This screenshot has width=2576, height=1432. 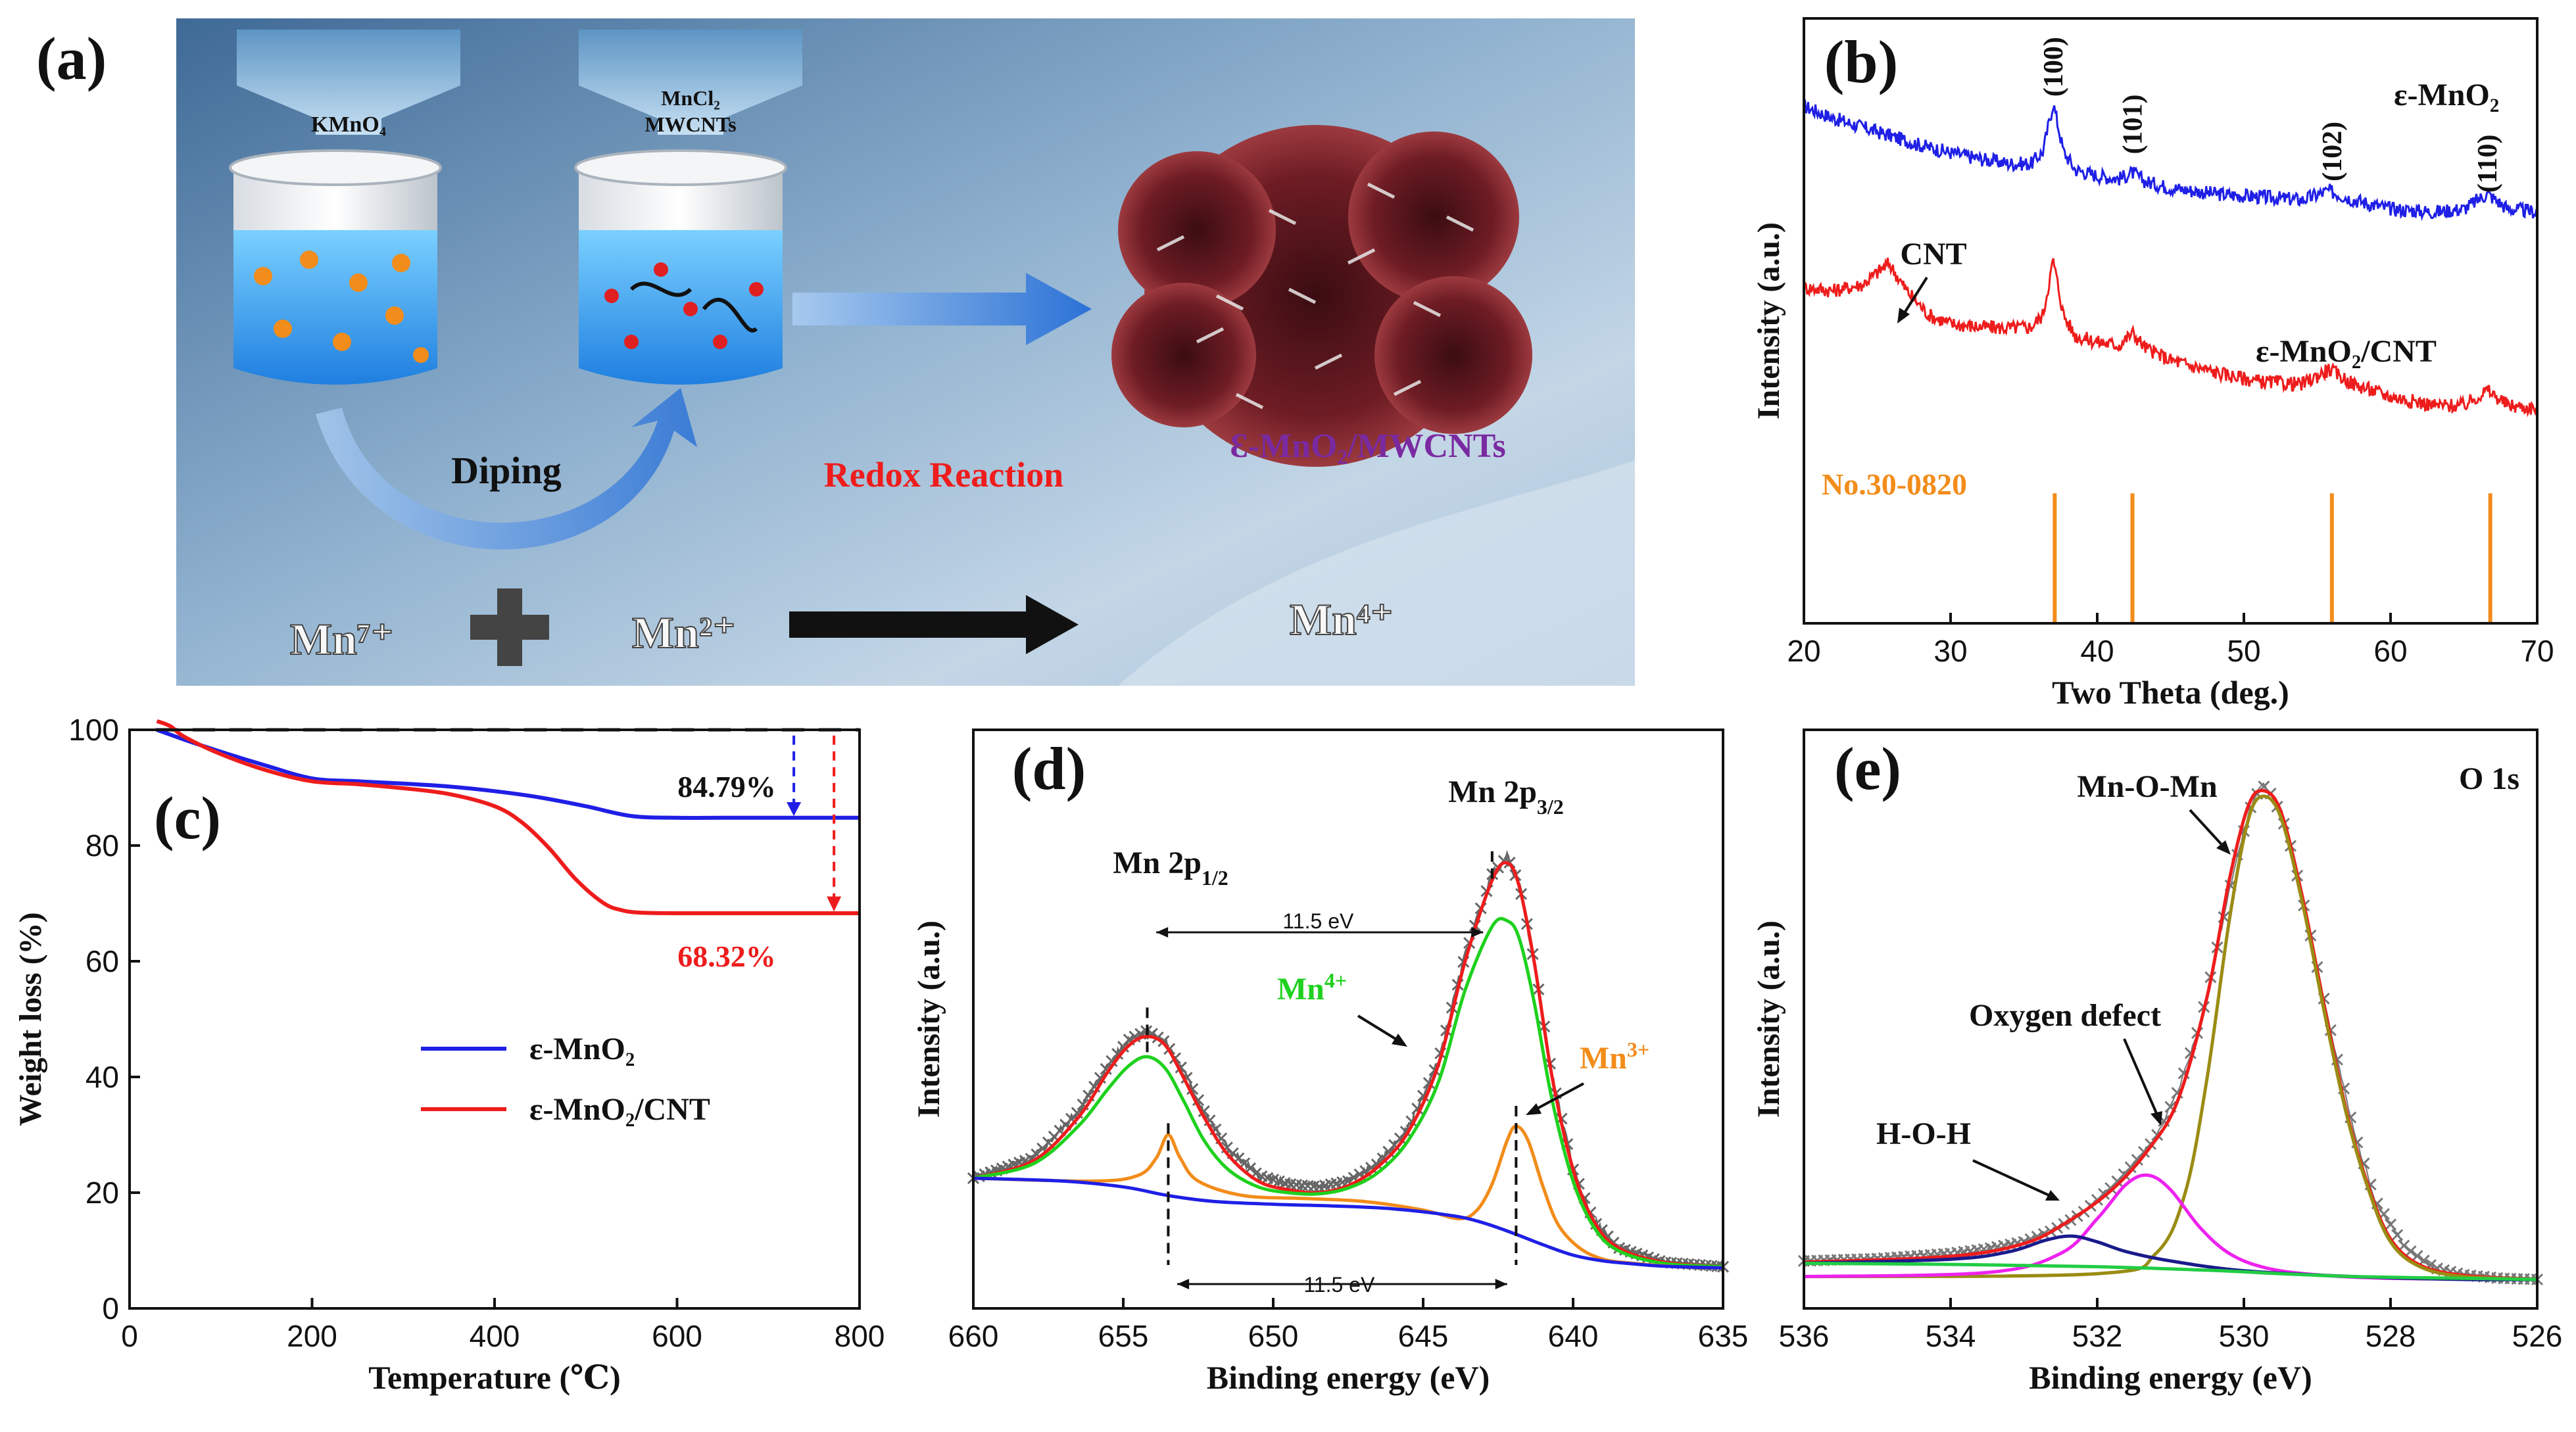 What do you see at coordinates (71, 59) in the screenshot?
I see `panel-a-label: (a)` at bounding box center [71, 59].